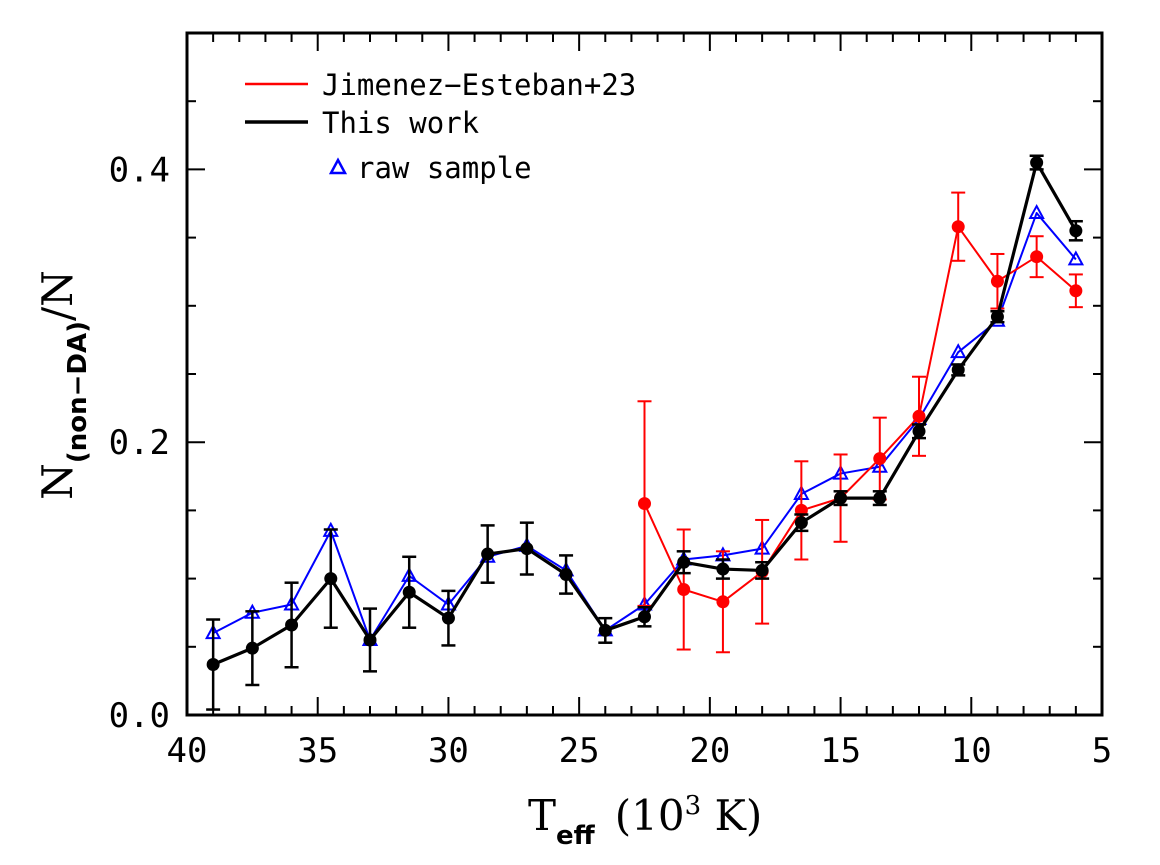 The image size is (1160, 865). I want to click on y-axis-title-suffix: /N, so click(57, 295).